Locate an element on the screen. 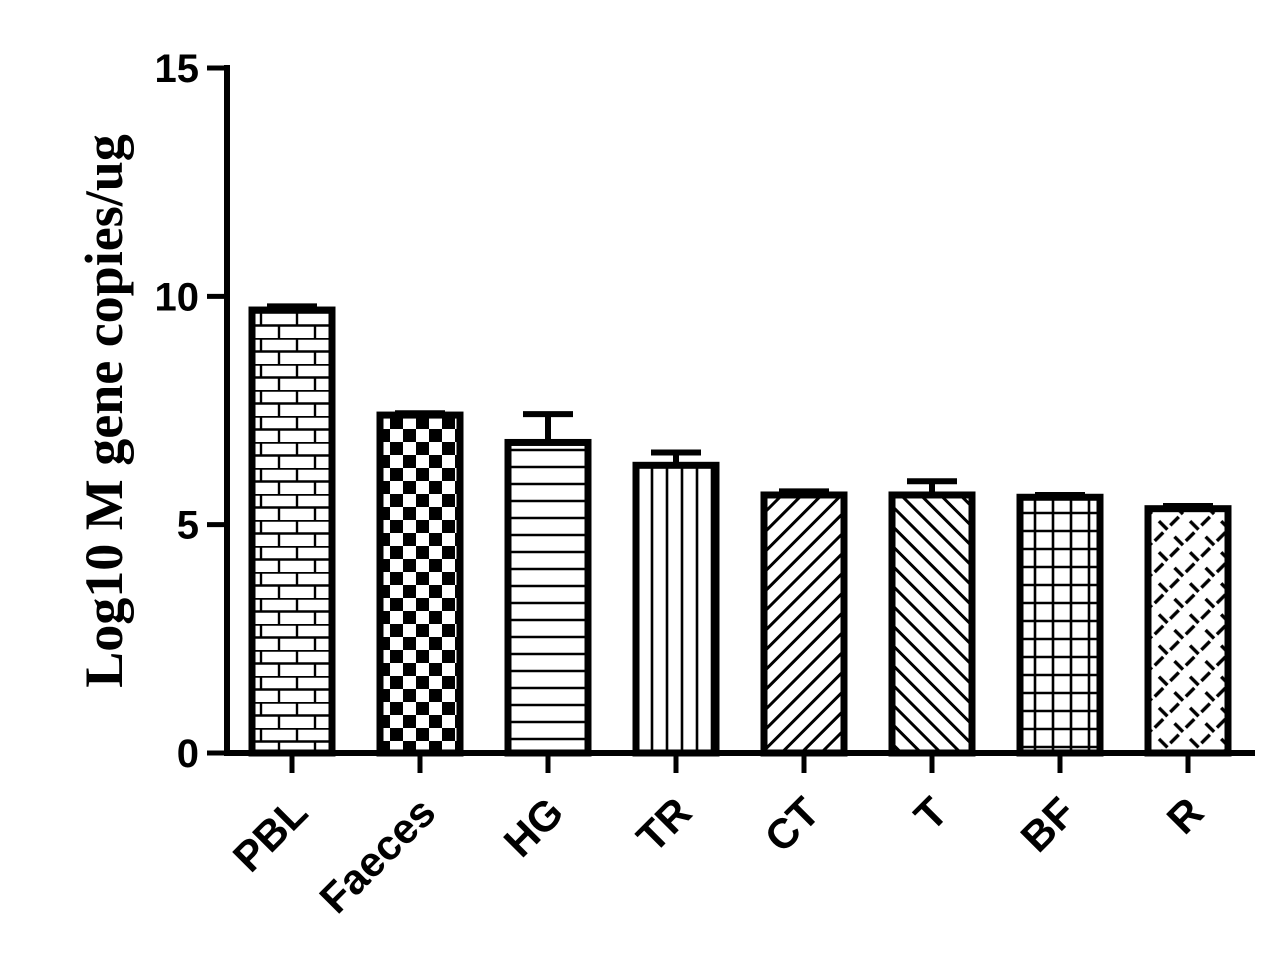  y-tick-label-0: 0 is located at coordinates (188, 754).